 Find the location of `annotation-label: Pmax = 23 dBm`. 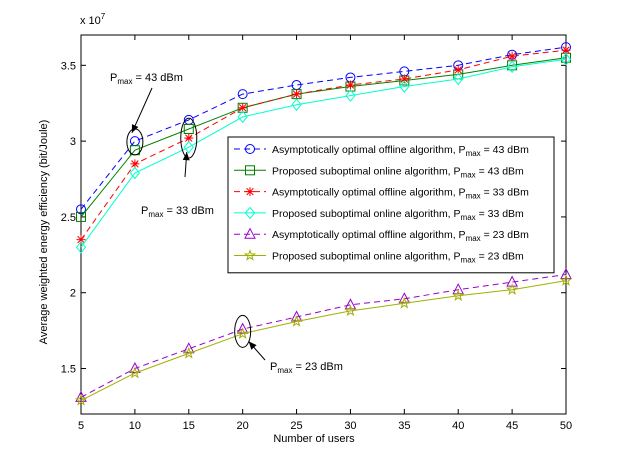

annotation-label: Pmax = 23 dBm is located at coordinates (306, 368).